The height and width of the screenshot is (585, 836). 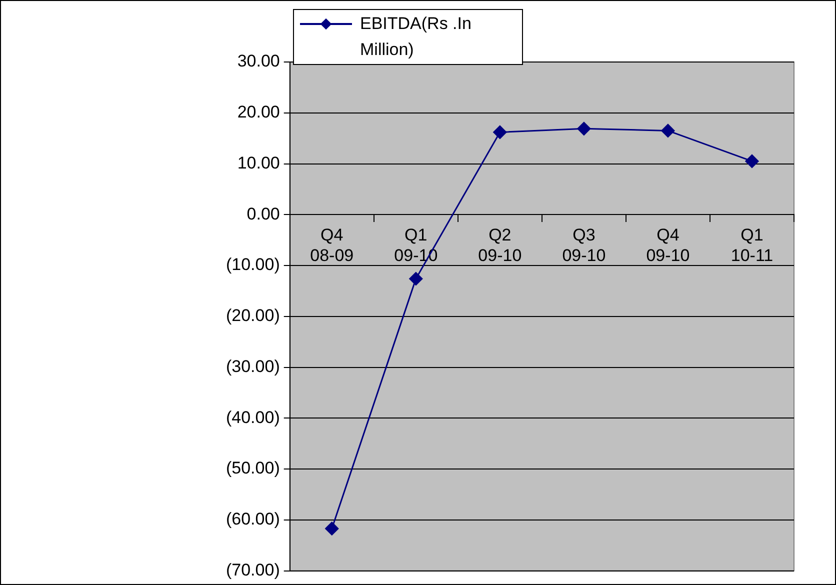 I want to click on x-tick-label: Q3 09-10, so click(x=584, y=245).